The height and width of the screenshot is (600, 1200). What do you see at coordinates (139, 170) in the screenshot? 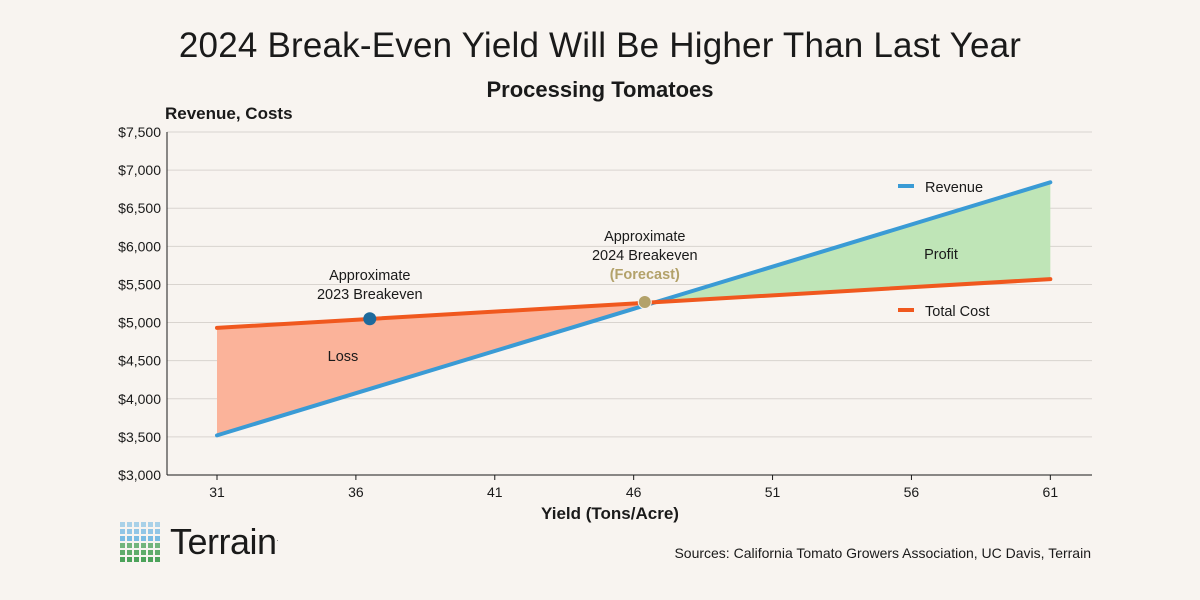
I see `y-tick-label: $7,000` at bounding box center [139, 170].